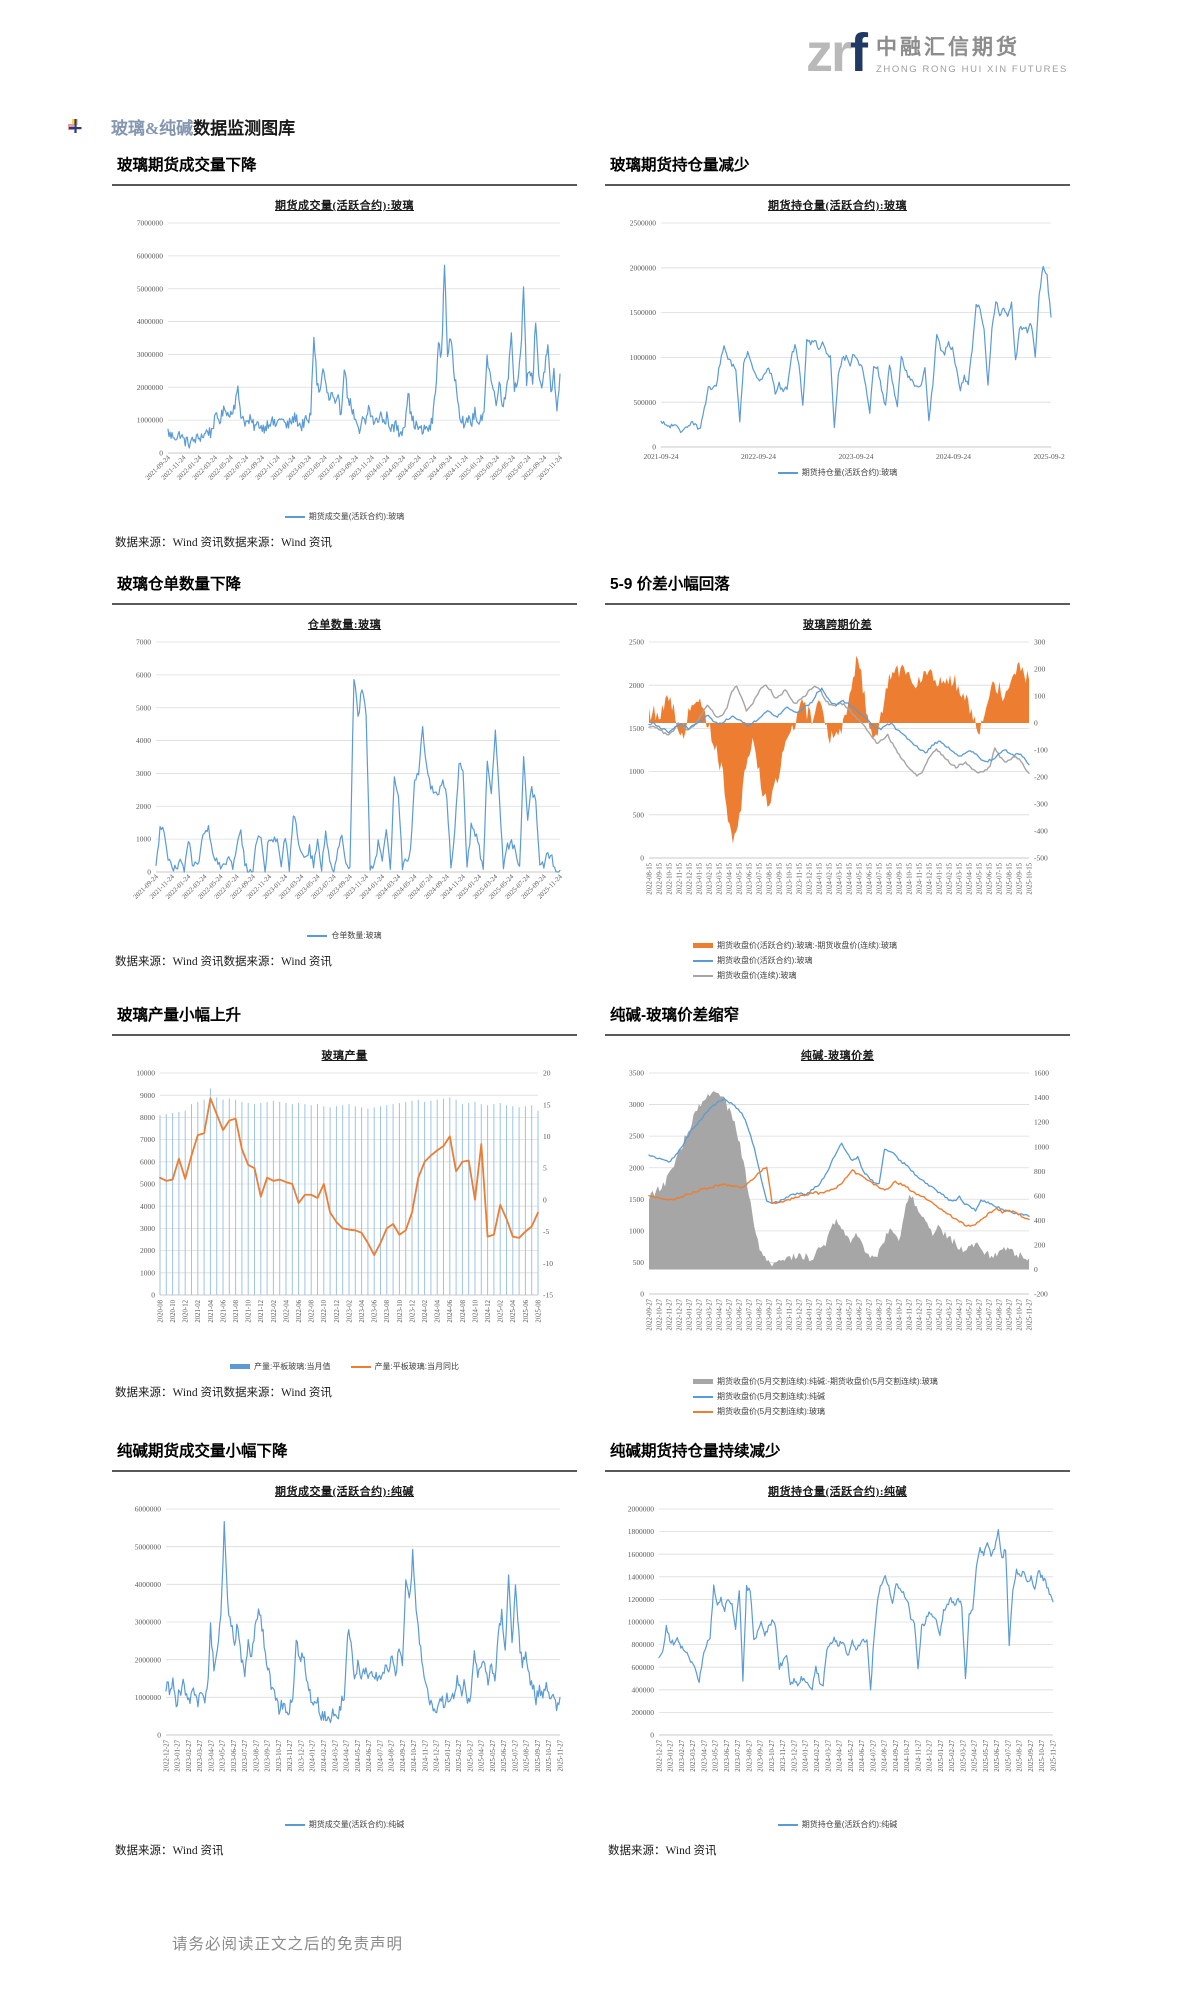 The width and height of the screenshot is (1190, 1994). I want to click on svg-text: 2025-09-27, so click(1009, 1314).